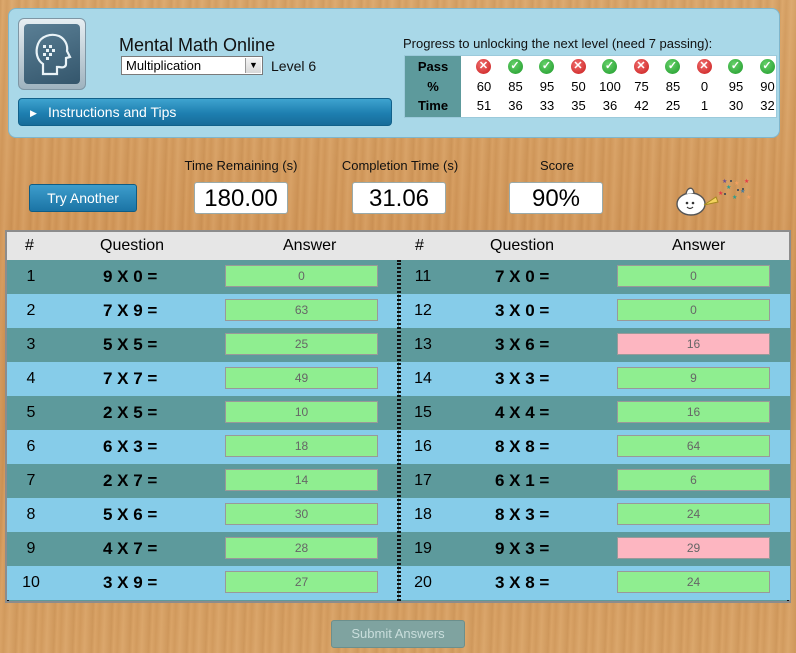  What do you see at coordinates (594, 345) in the screenshot?
I see `table-row: 13 3 X 6 = 16` at bounding box center [594, 345].